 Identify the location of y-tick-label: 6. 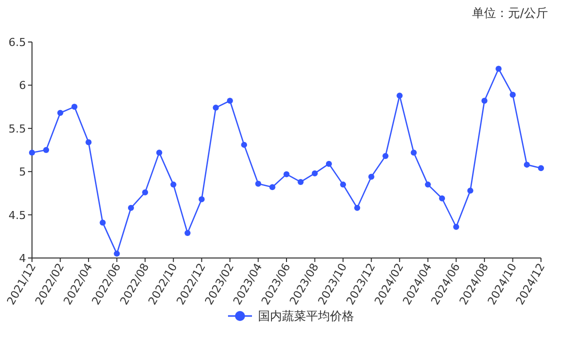
(22, 85).